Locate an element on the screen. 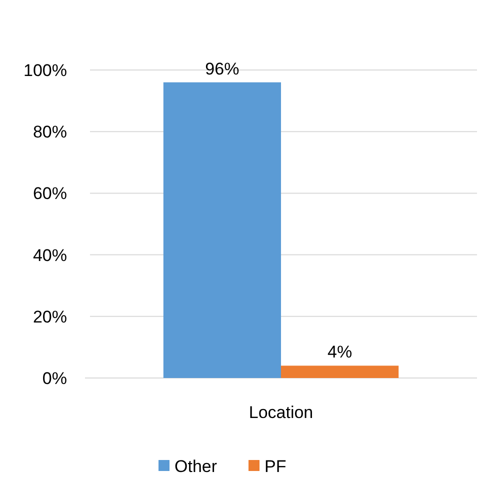 This screenshot has height=488, width=497. y-tick-label: 80% is located at coordinates (49, 132).